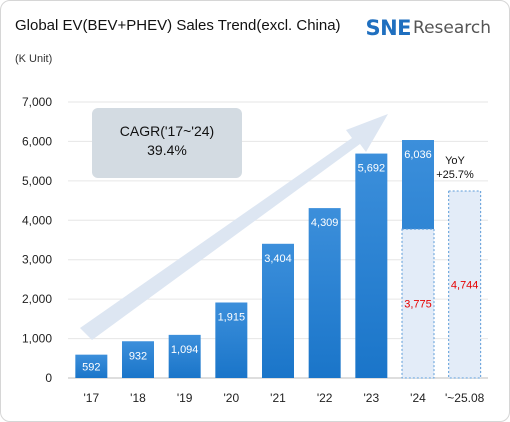 This screenshot has height=422, width=510. I want to click on annotations: CAGR('17~'24) 39.4% YoY +25.7%, so click(283, 144).